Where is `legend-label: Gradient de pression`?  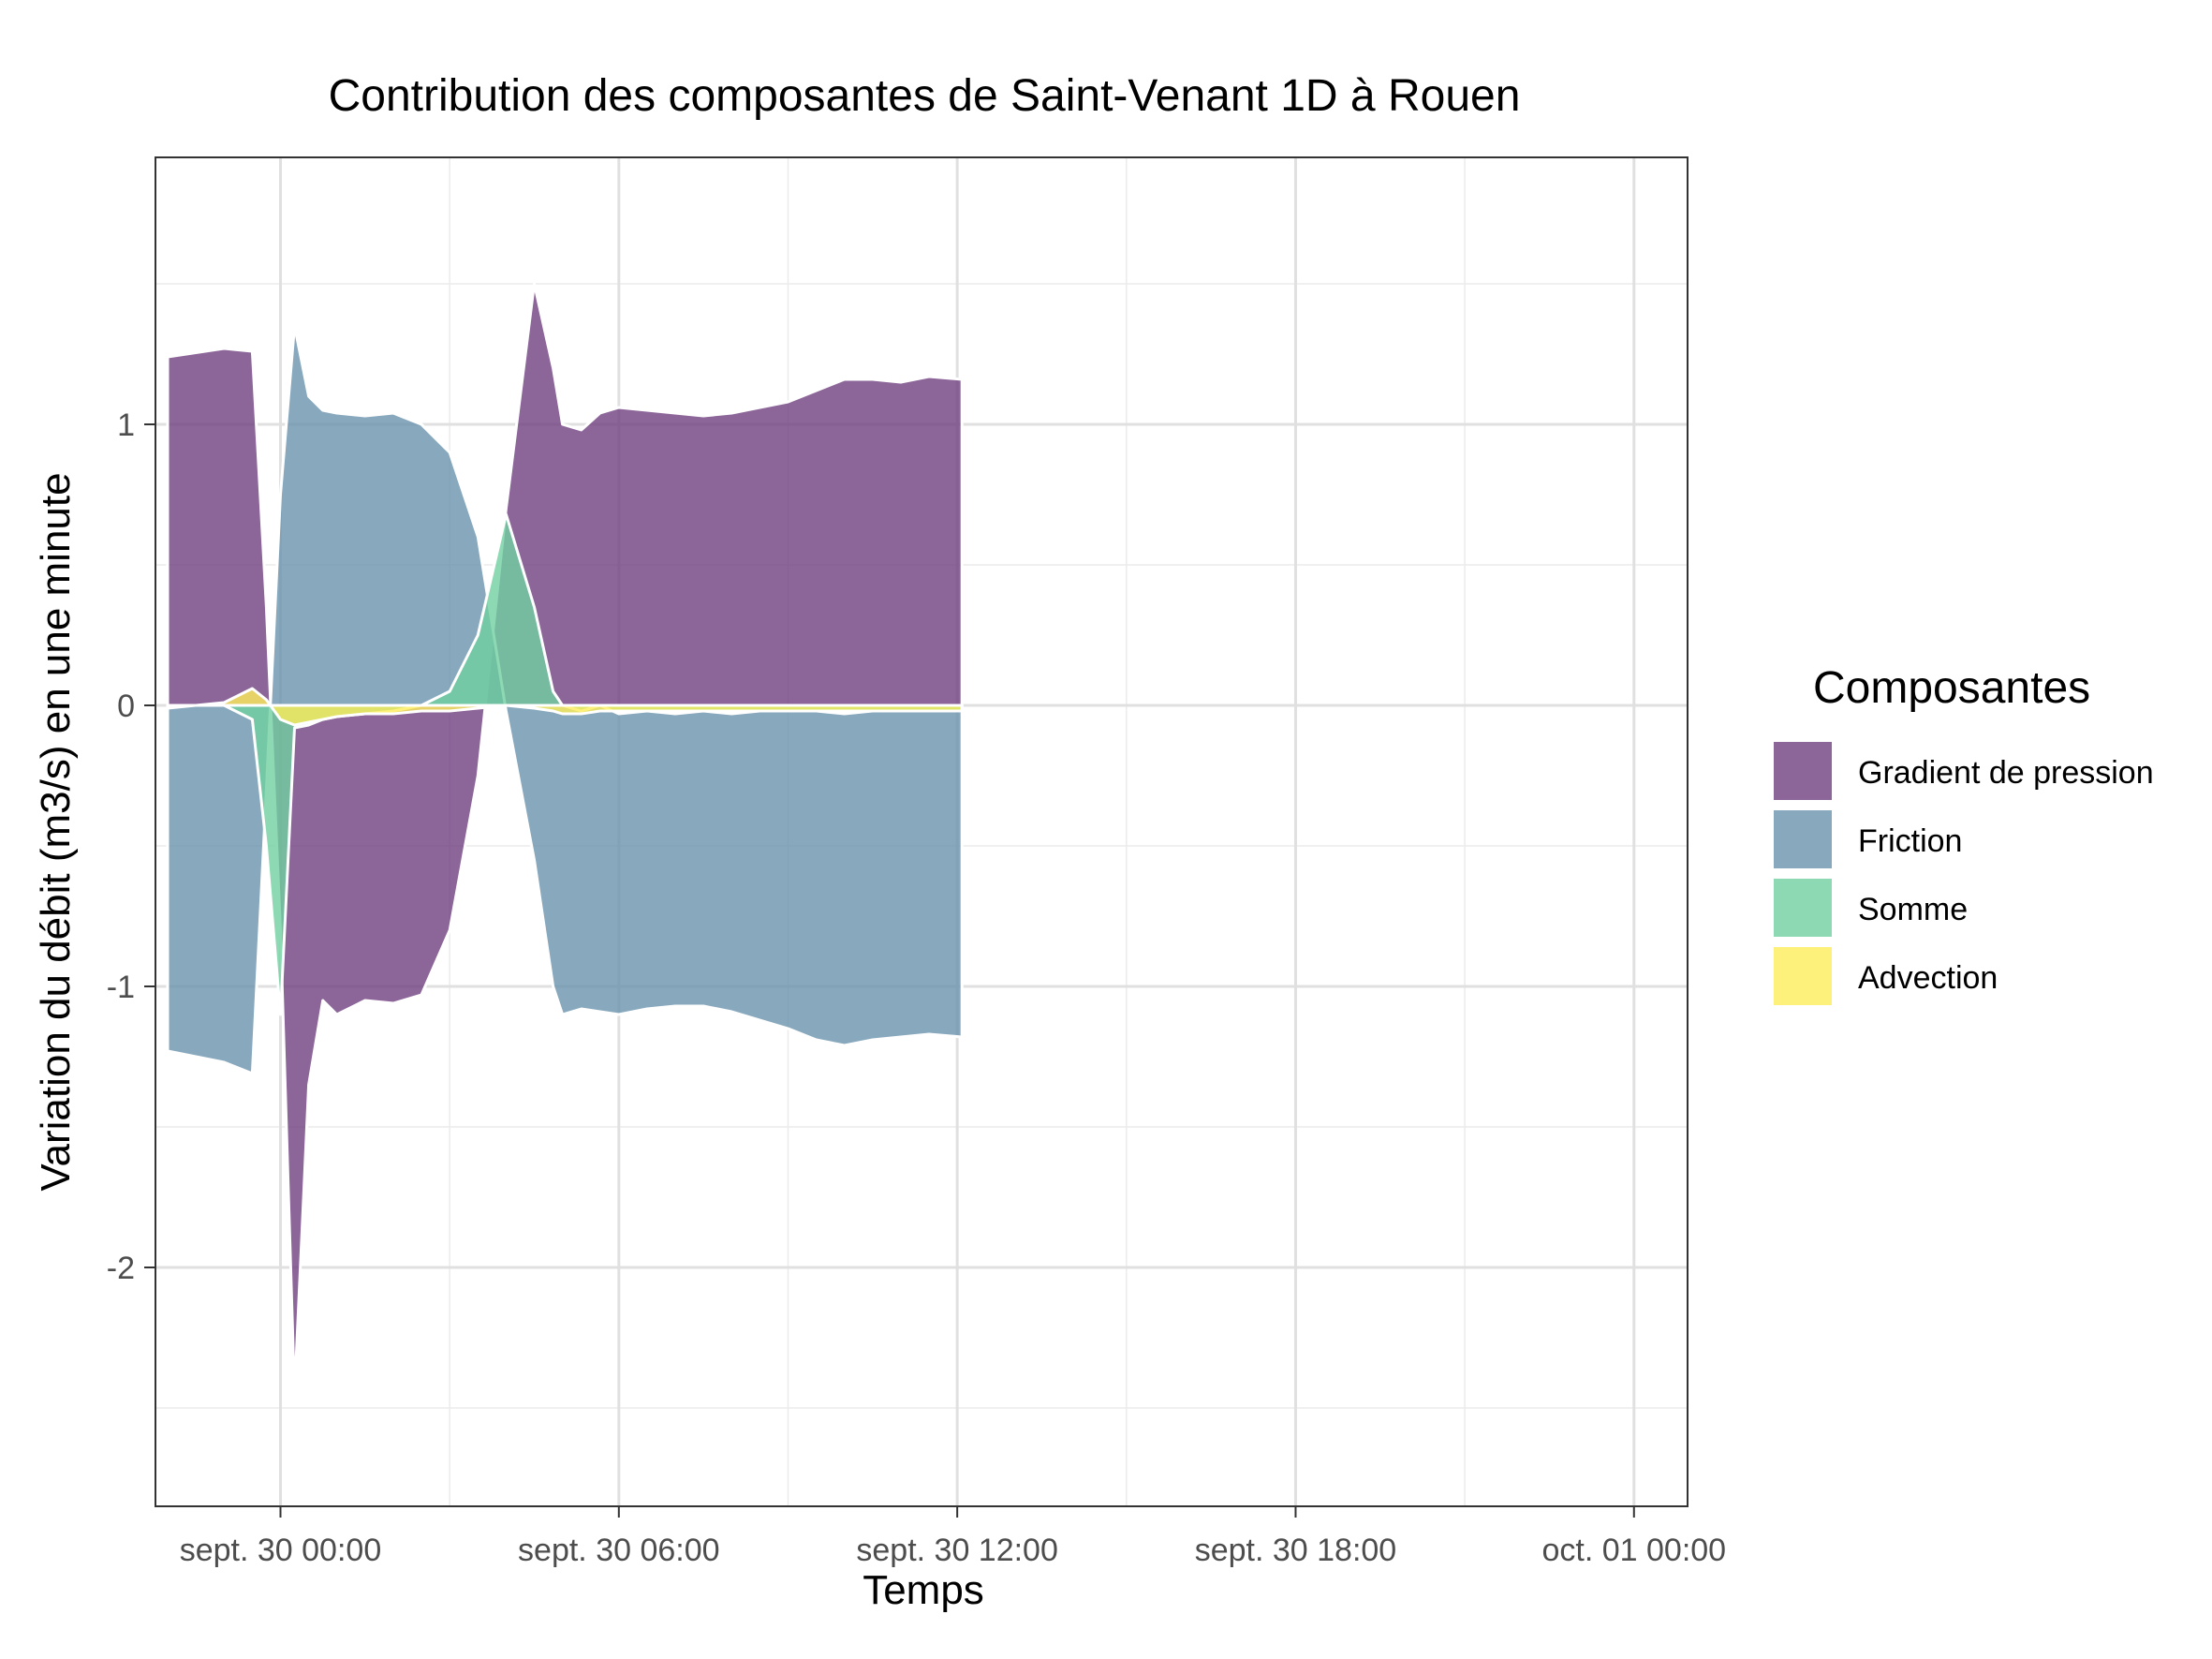
legend-label: Gradient de pression is located at coordinates (2006, 773).